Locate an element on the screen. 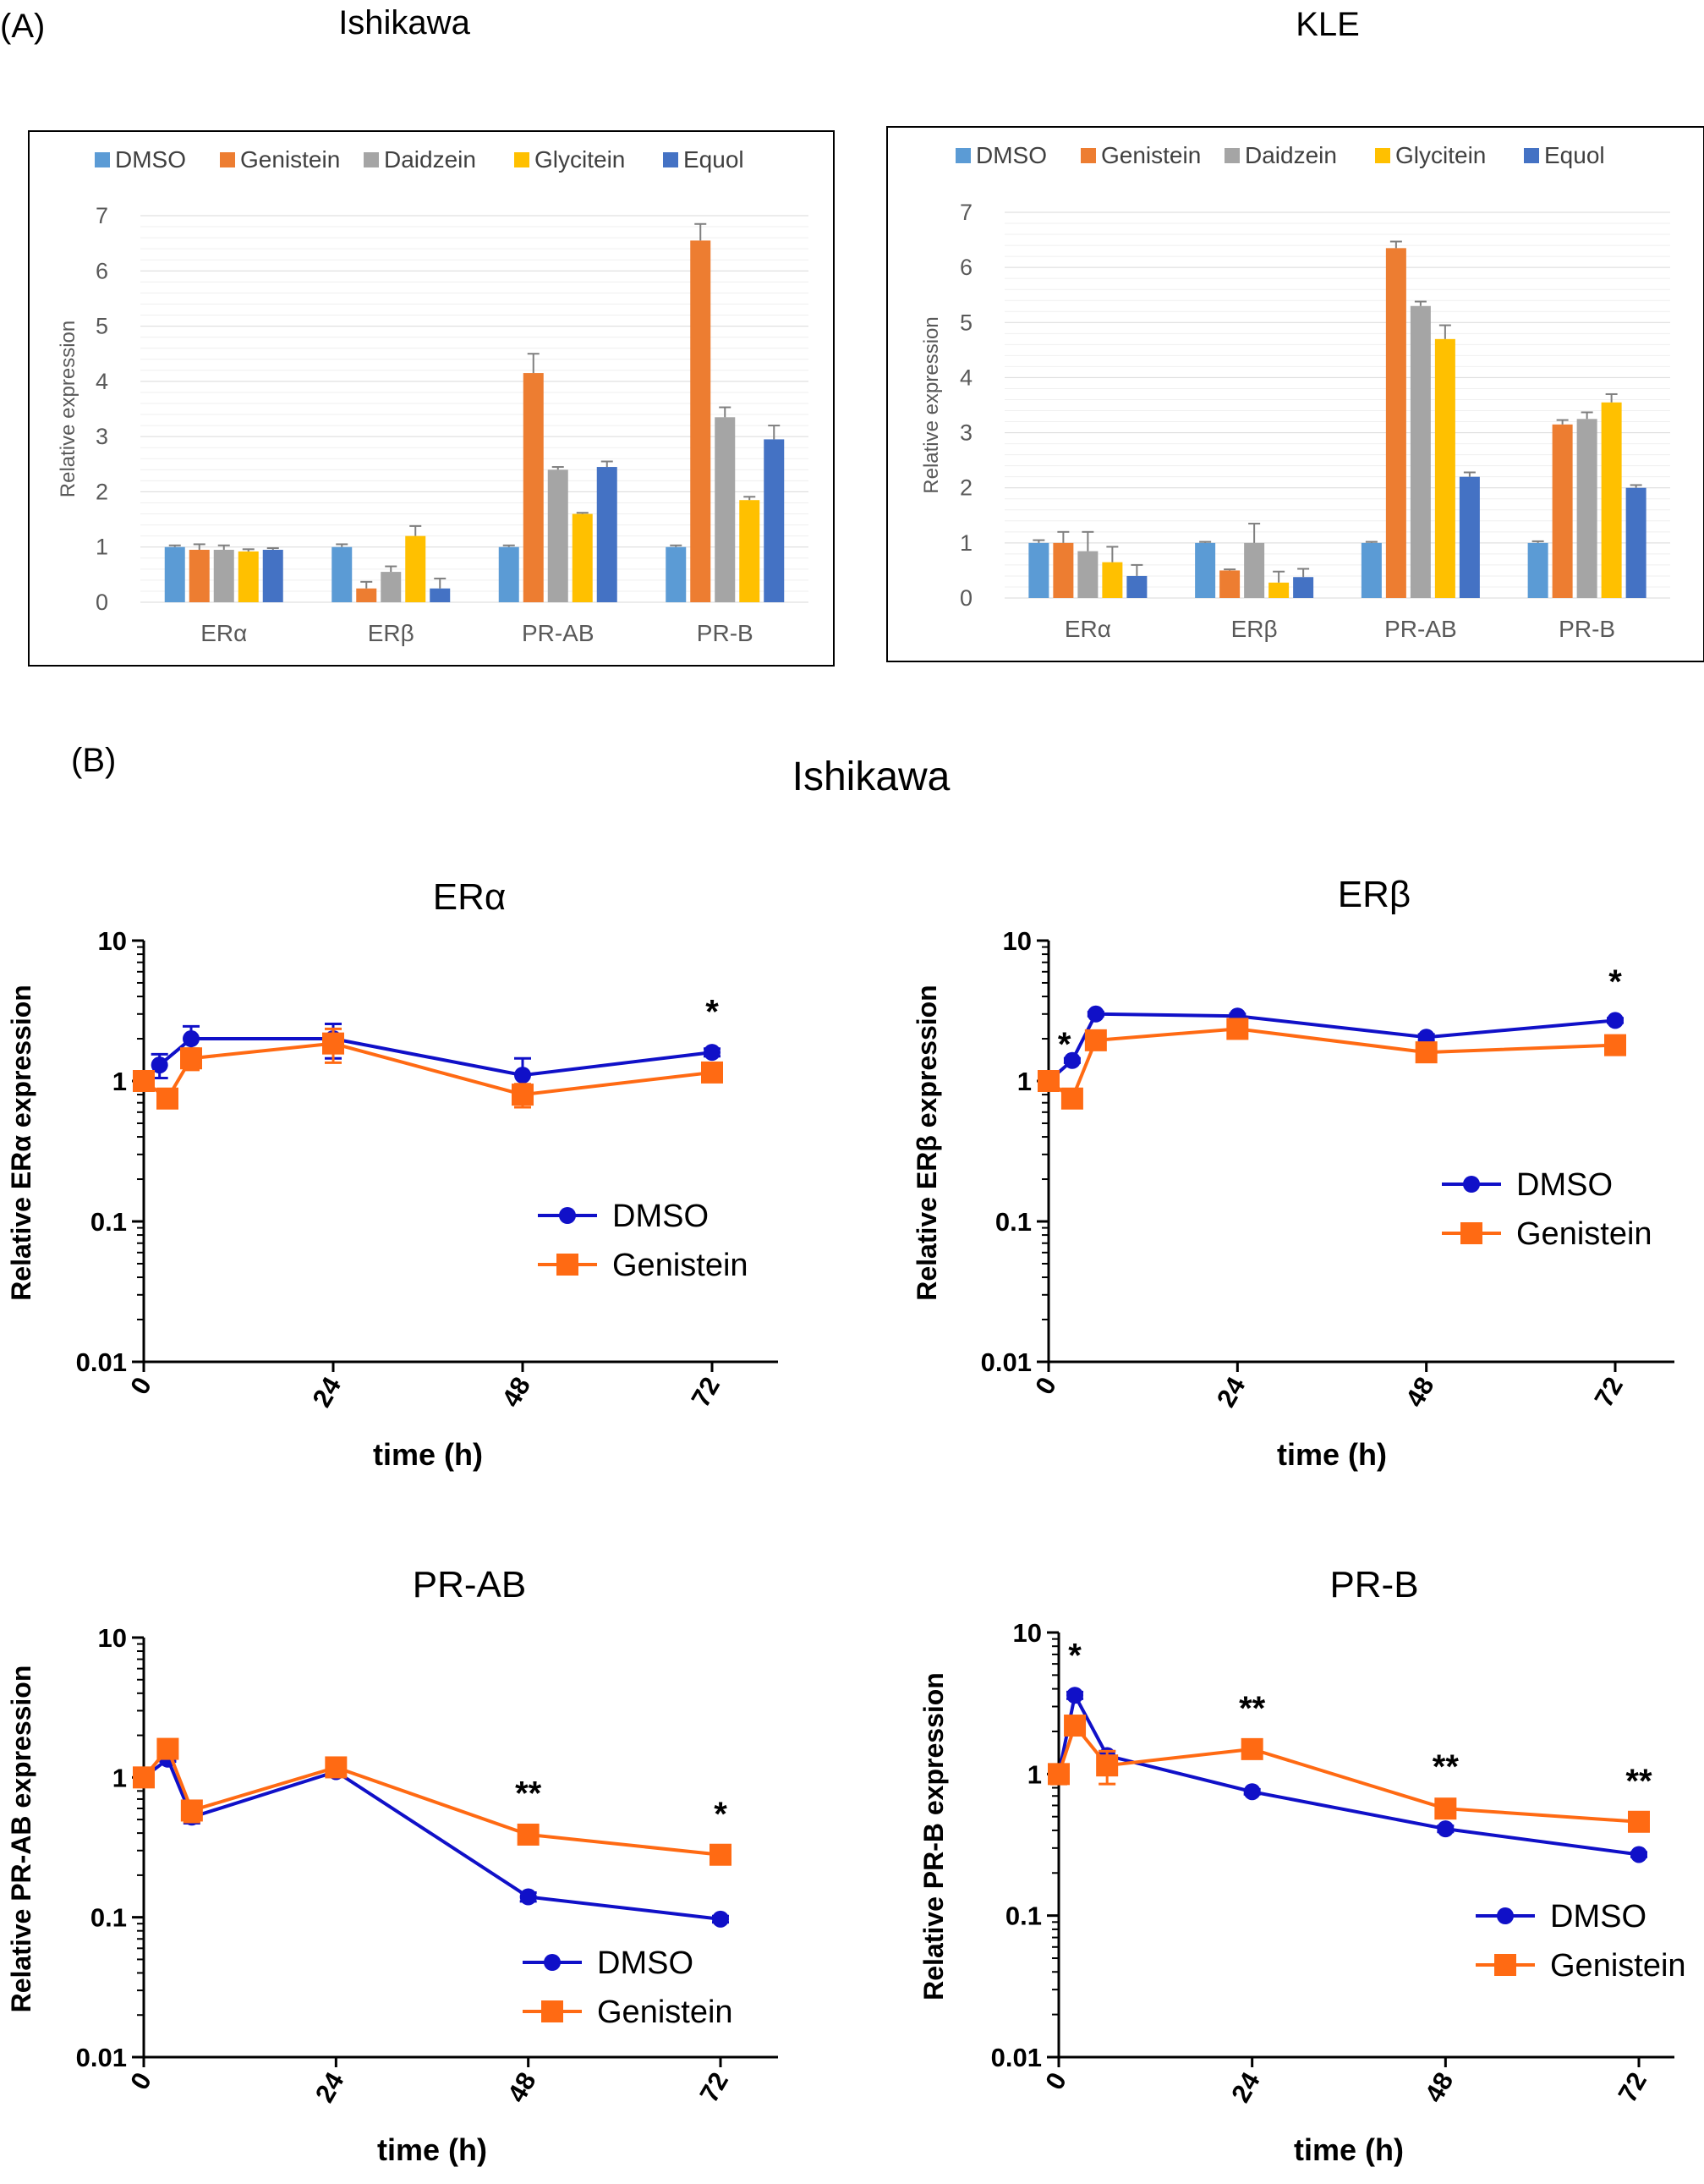 This screenshot has height=2184, width=1704. y-tick-label: 3 is located at coordinates (102, 437).